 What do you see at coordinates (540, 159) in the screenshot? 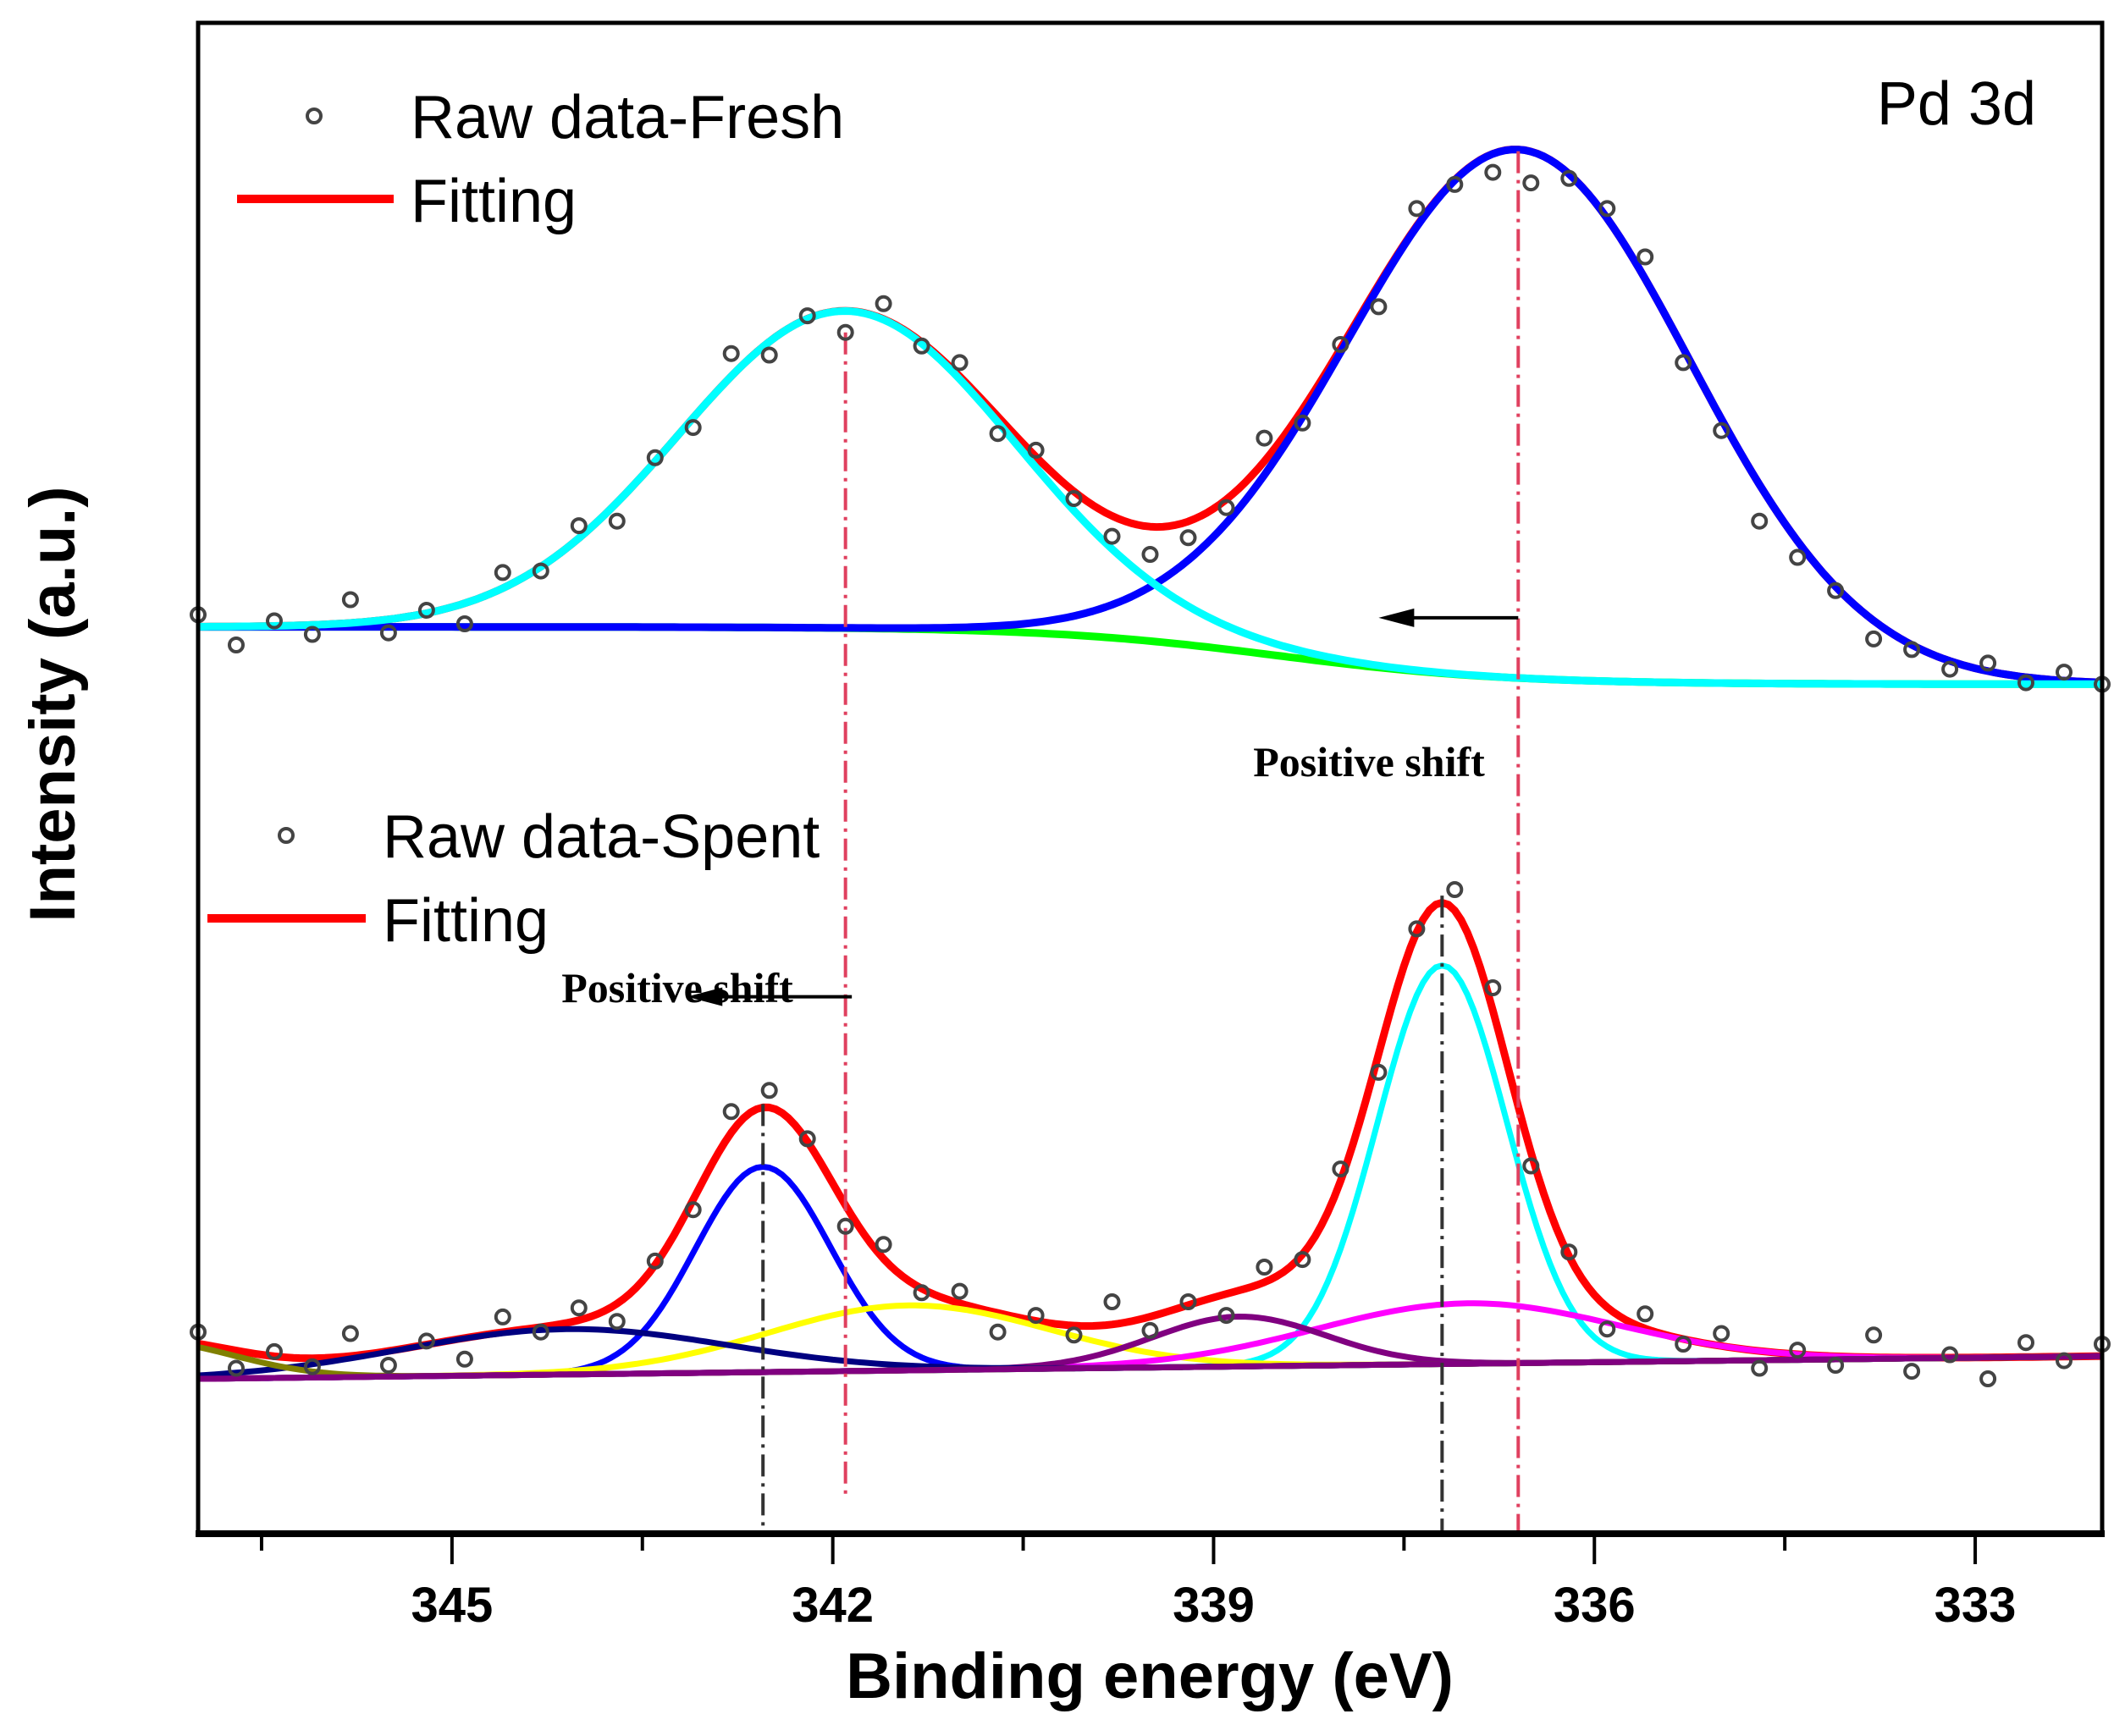
I see `legend-fresh: Raw data-Fresh Fitting` at bounding box center [540, 159].